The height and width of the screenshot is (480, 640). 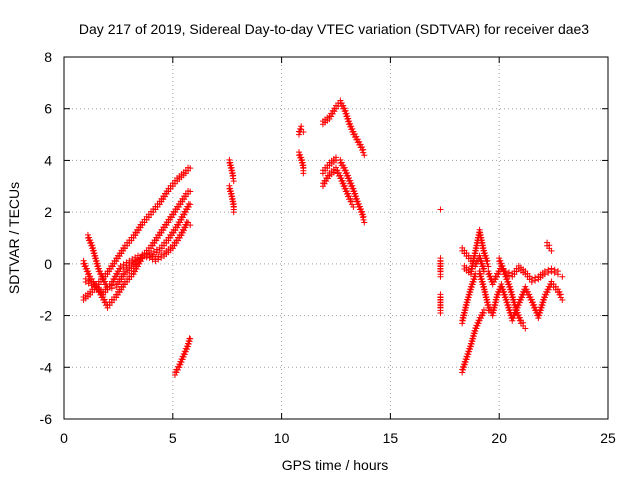 I want to click on x-tick-label: 20, so click(x=499, y=438).